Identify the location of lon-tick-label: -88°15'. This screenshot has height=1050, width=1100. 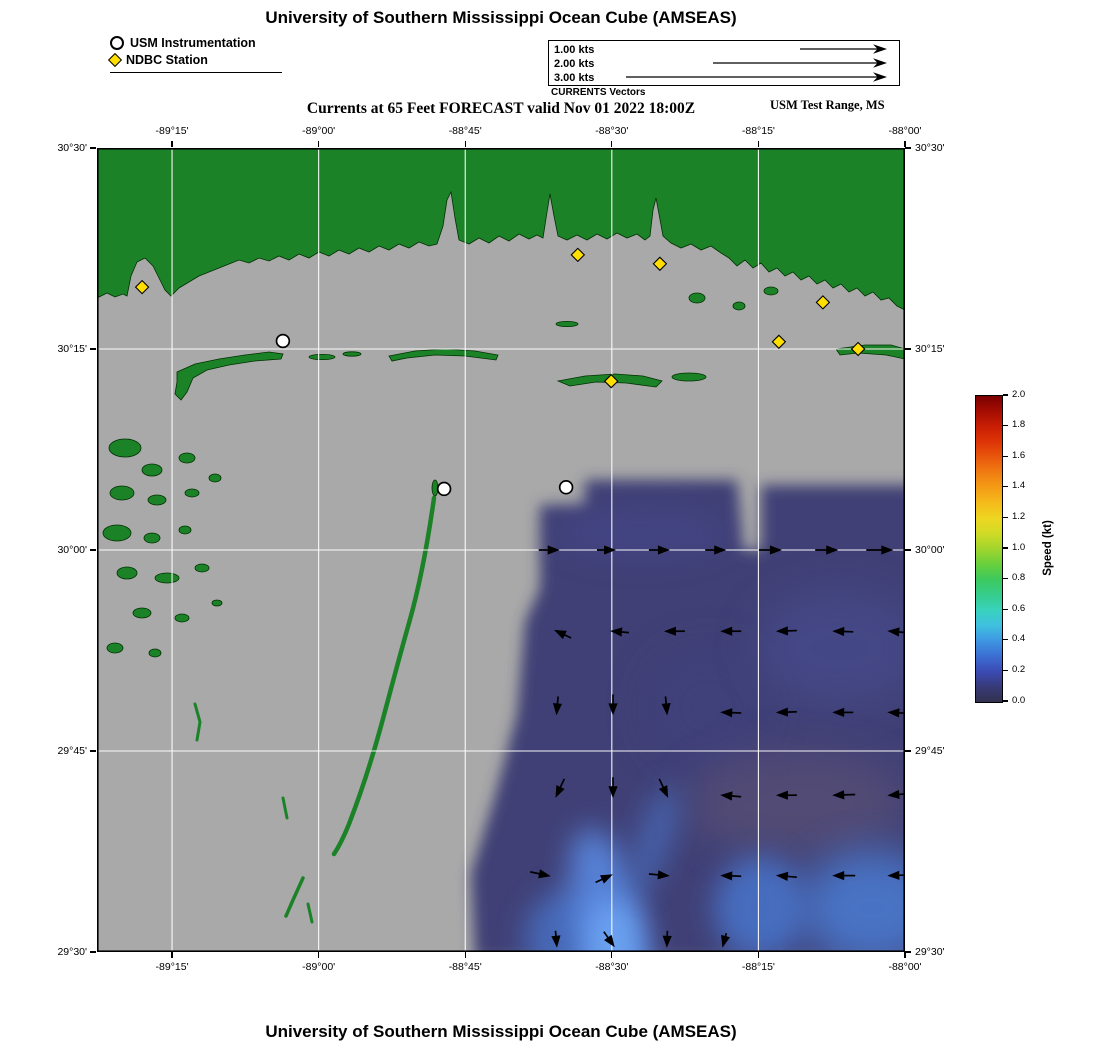
(758, 967).